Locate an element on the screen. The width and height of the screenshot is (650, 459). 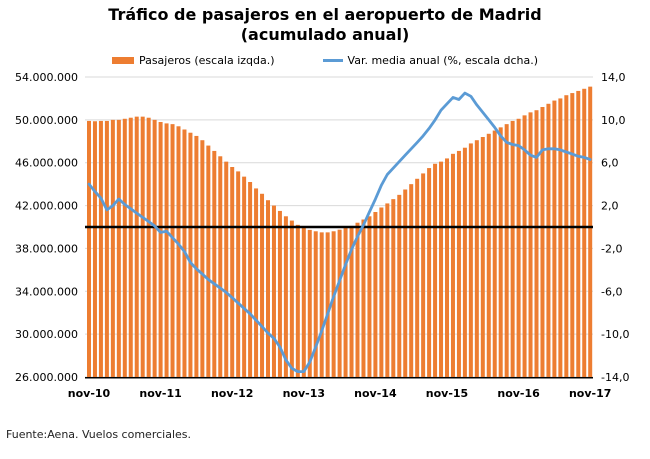
left-axis-tick-label: 42.000.000 is located at coordinates (46, 206).